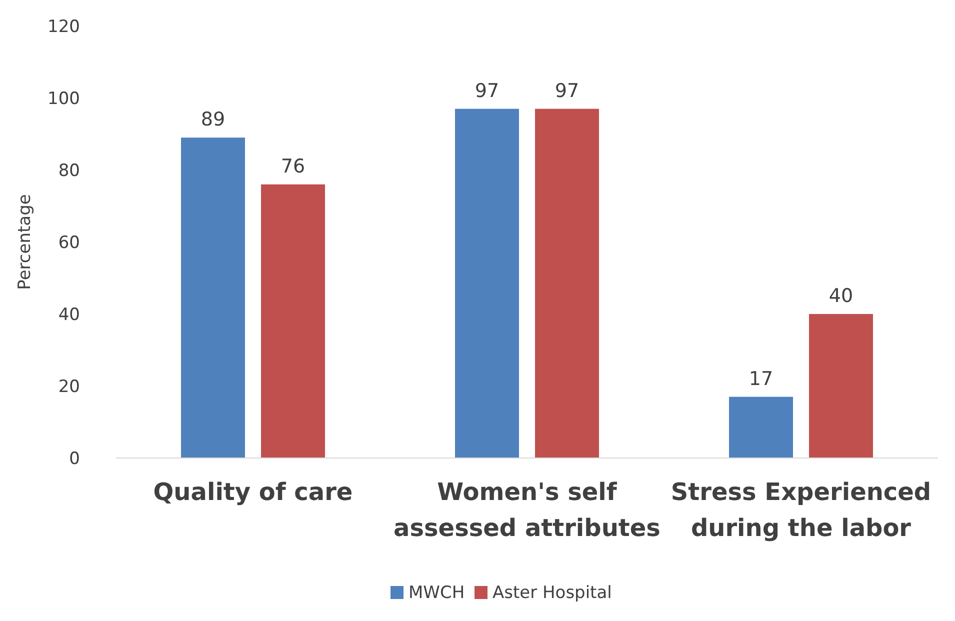 The height and width of the screenshot is (621, 955). I want to click on y-tick-label: 60, so click(69, 242).